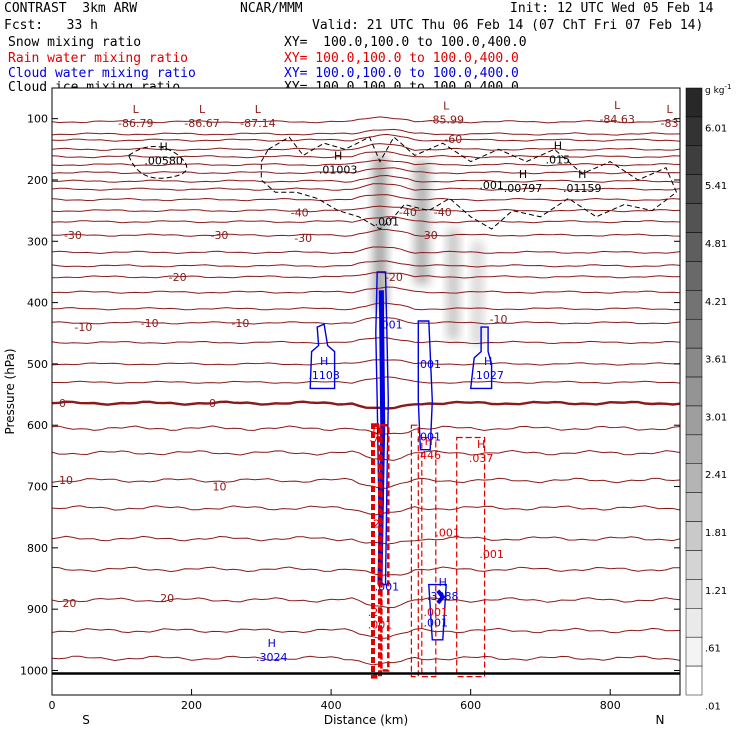 The width and height of the screenshot is (740, 740). I want to click on isotherm-label: 20, so click(69, 603).